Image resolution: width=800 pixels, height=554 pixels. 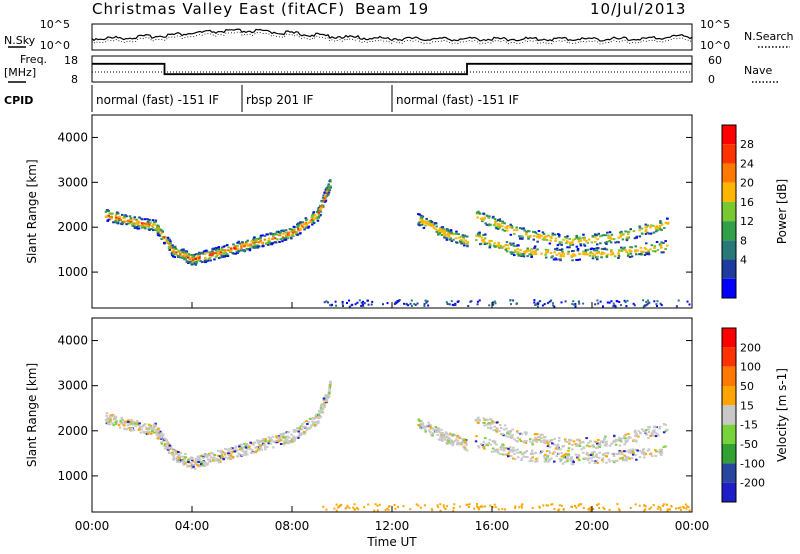 What do you see at coordinates (55, 45) in the screenshot?
I see `noise-left-tick-bottom: 10^0` at bounding box center [55, 45].